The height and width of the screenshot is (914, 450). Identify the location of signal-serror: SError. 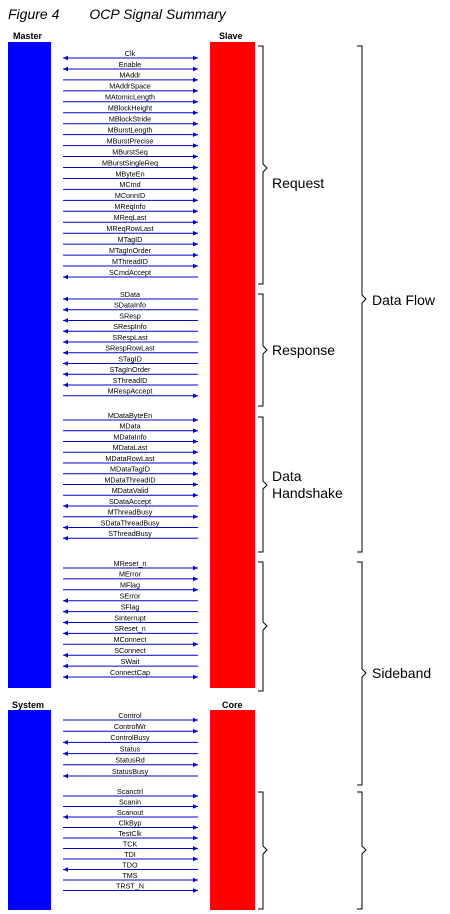
(130, 597).